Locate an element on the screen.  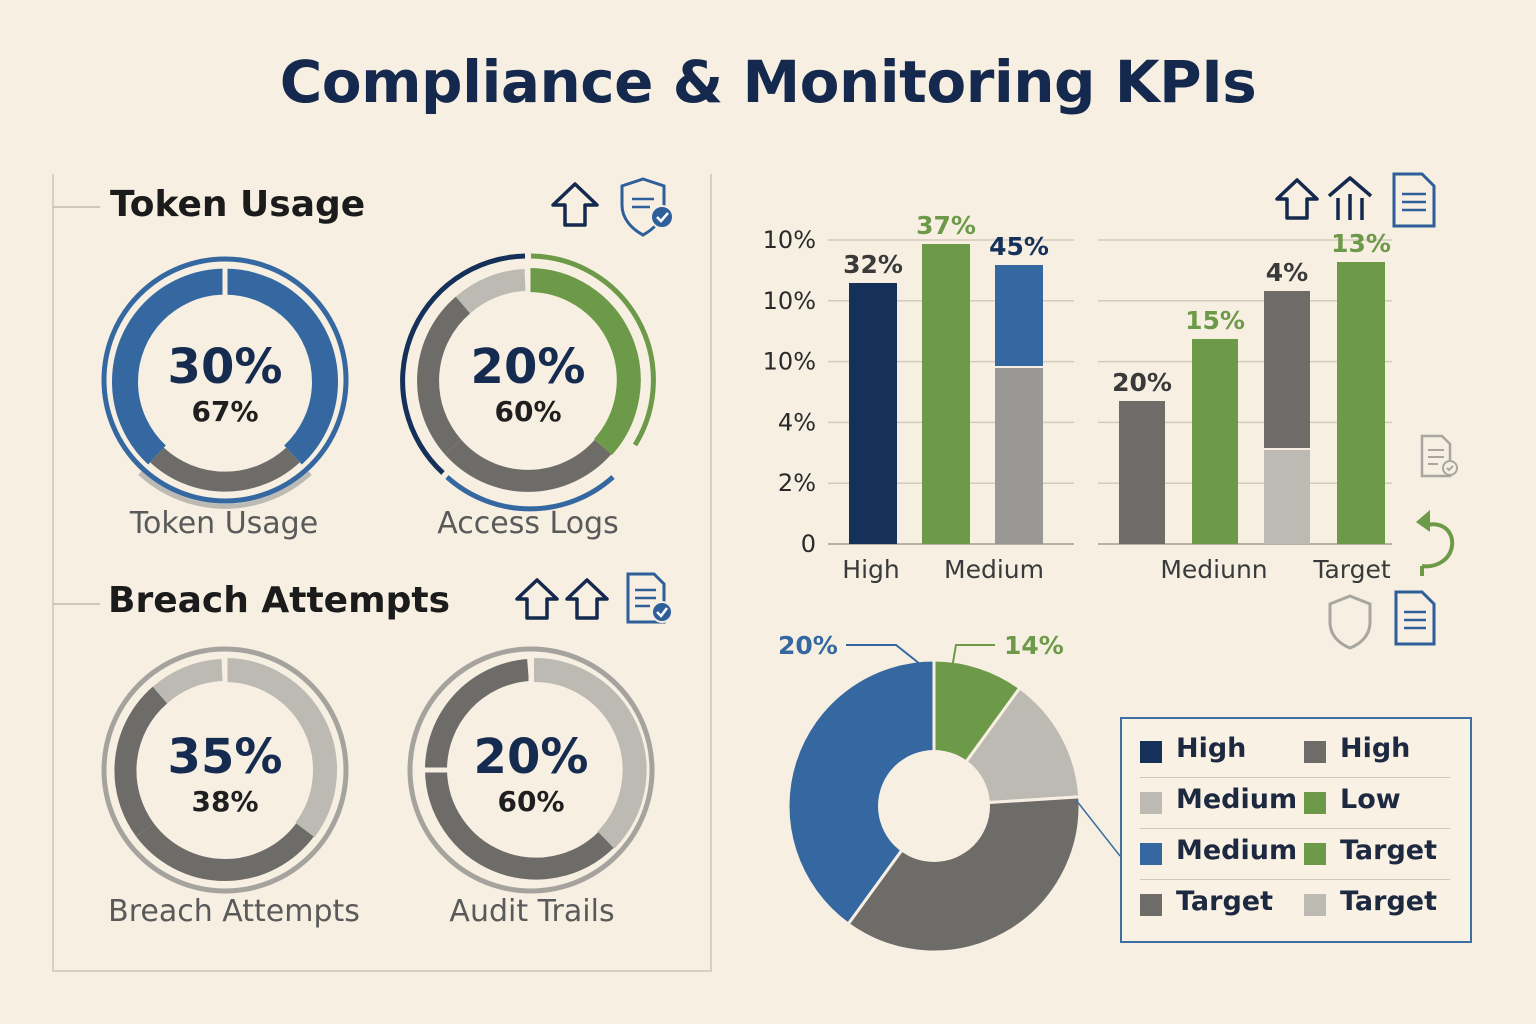
bar-value-label: 15% is located at coordinates (1215, 320).